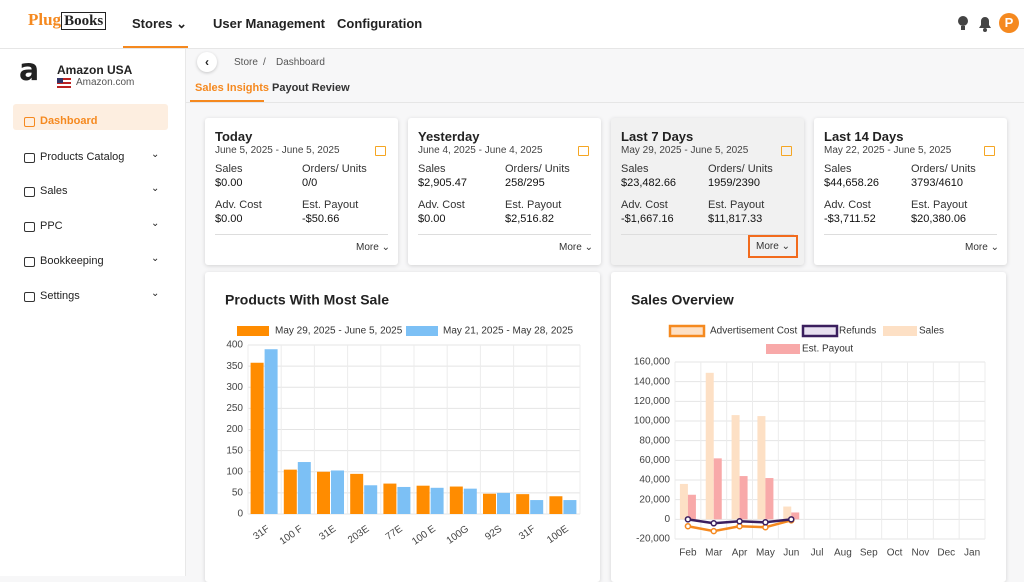 This screenshot has width=1024, height=582. What do you see at coordinates (394, 532) in the screenshot?
I see `x-tick-label: 77E` at bounding box center [394, 532].